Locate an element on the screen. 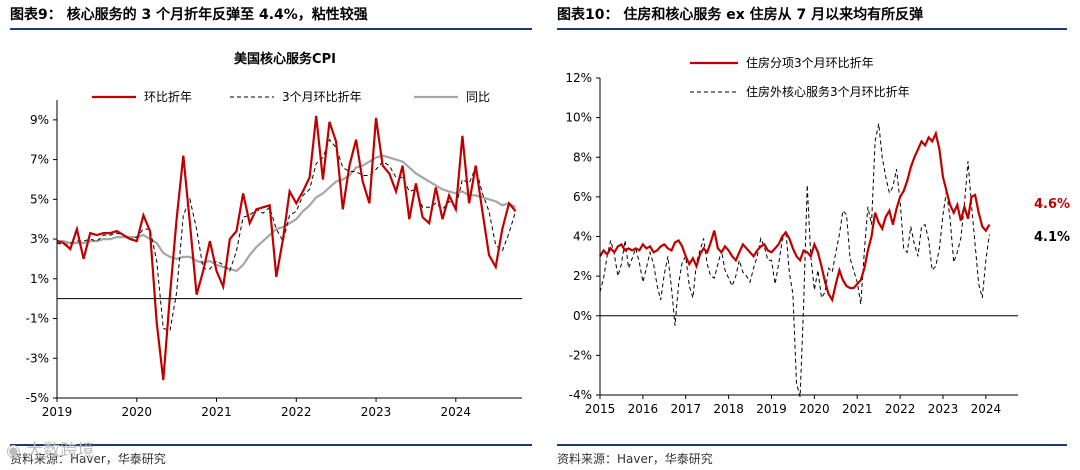 This screenshot has height=470, width=1080. y-tick-label: 6% is located at coordinates (582, 197).